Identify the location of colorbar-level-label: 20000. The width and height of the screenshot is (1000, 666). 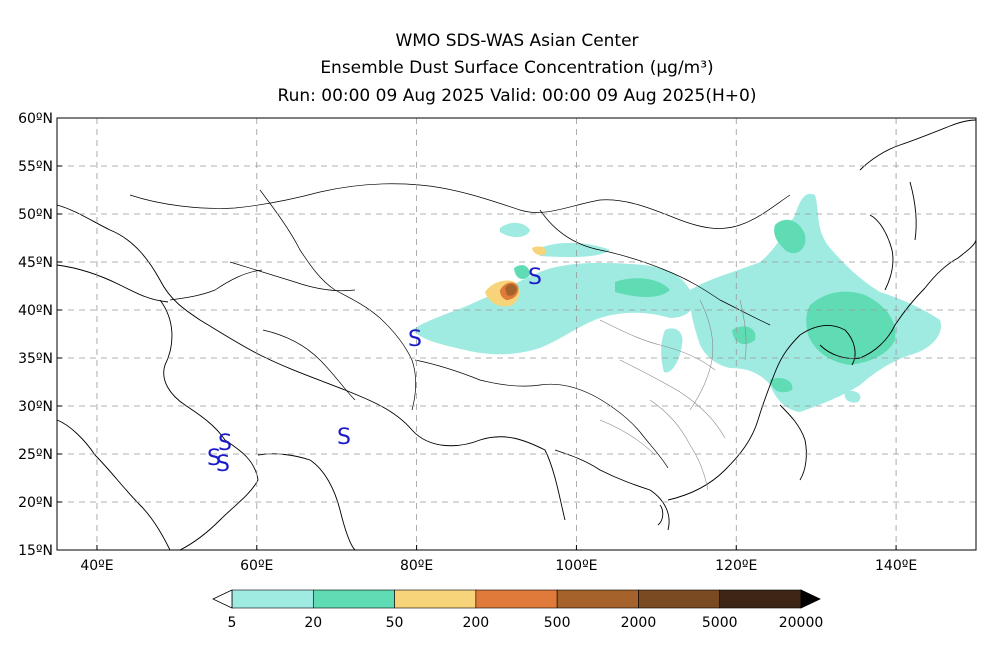
(801, 623).